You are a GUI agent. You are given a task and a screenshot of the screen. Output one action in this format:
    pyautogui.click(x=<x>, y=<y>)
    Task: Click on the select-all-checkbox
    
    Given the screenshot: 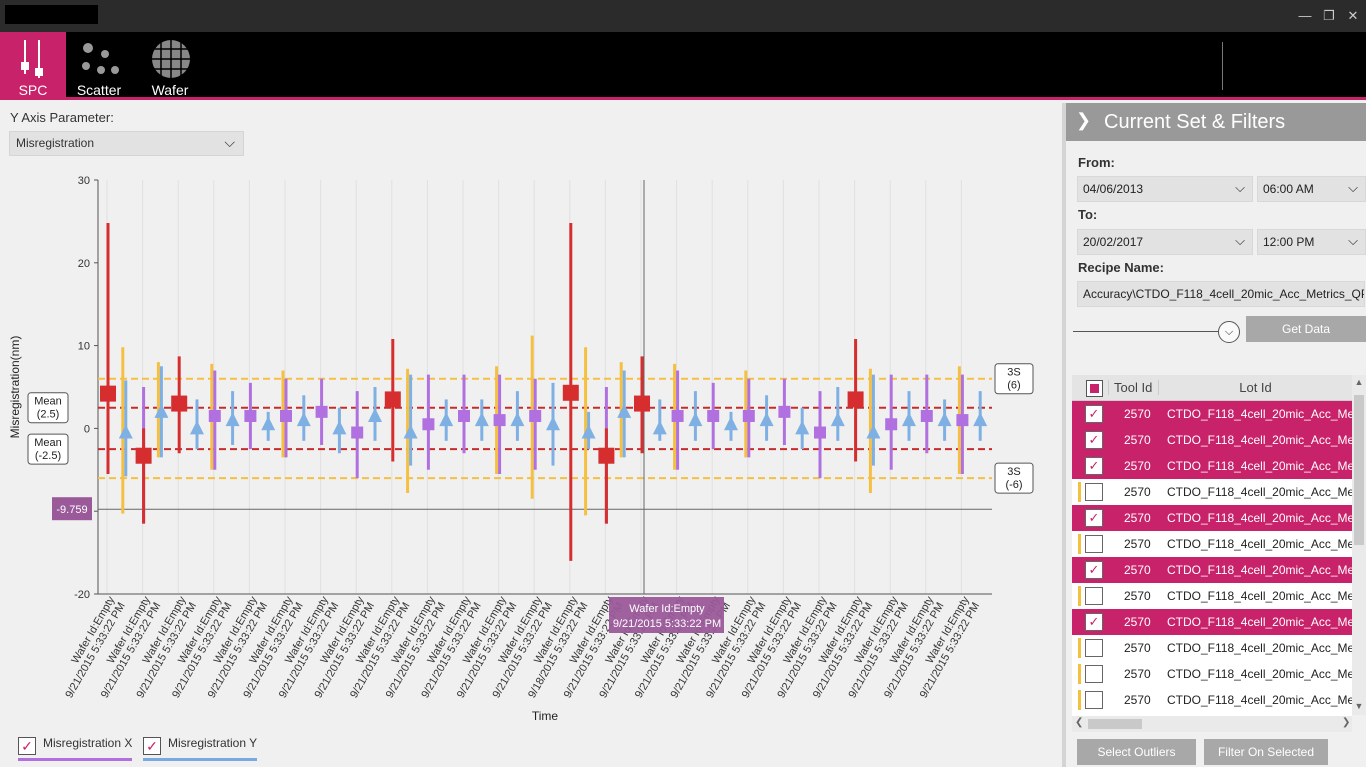 What is the action you would take?
    pyautogui.click(x=1094, y=388)
    